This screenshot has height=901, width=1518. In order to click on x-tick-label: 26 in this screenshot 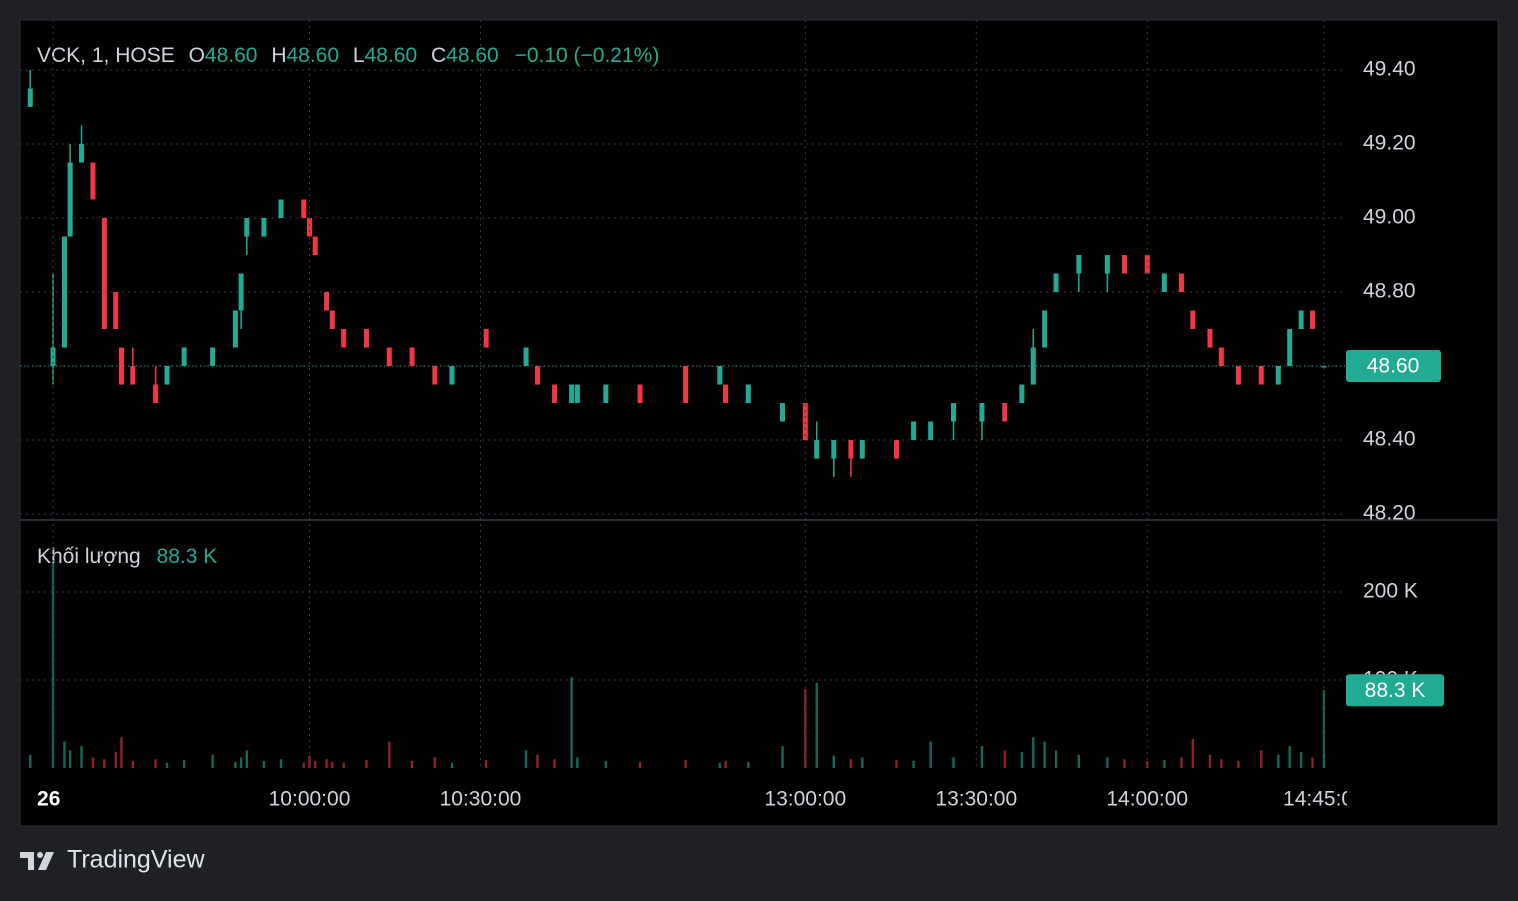, I will do `click(48, 799)`.